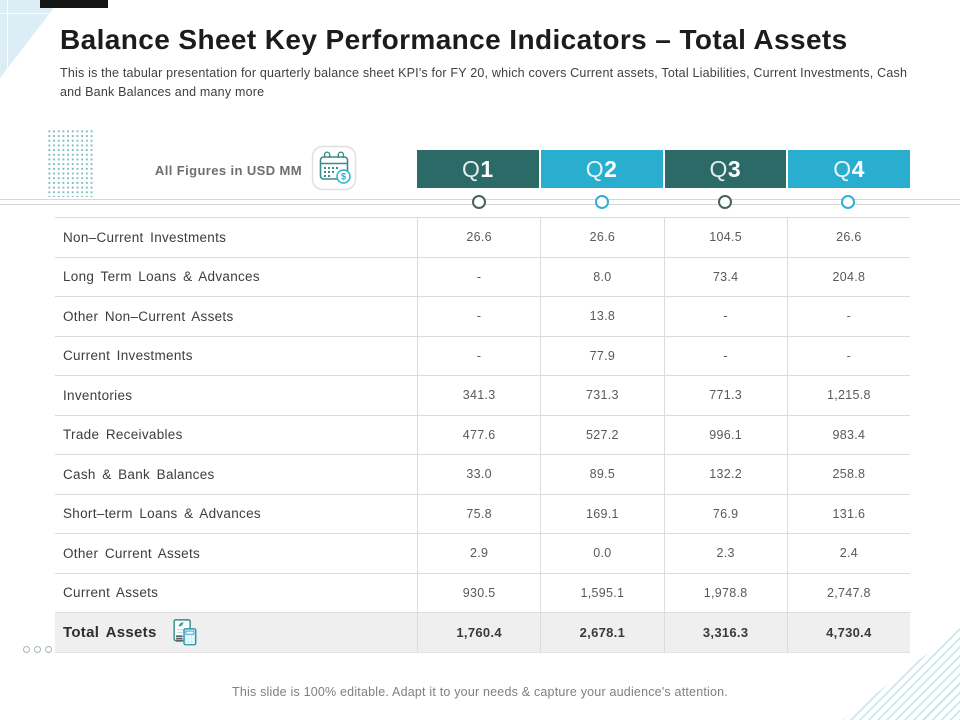  What do you see at coordinates (139, 474) in the screenshot?
I see `row-label: Cash & Bank Balances` at bounding box center [139, 474].